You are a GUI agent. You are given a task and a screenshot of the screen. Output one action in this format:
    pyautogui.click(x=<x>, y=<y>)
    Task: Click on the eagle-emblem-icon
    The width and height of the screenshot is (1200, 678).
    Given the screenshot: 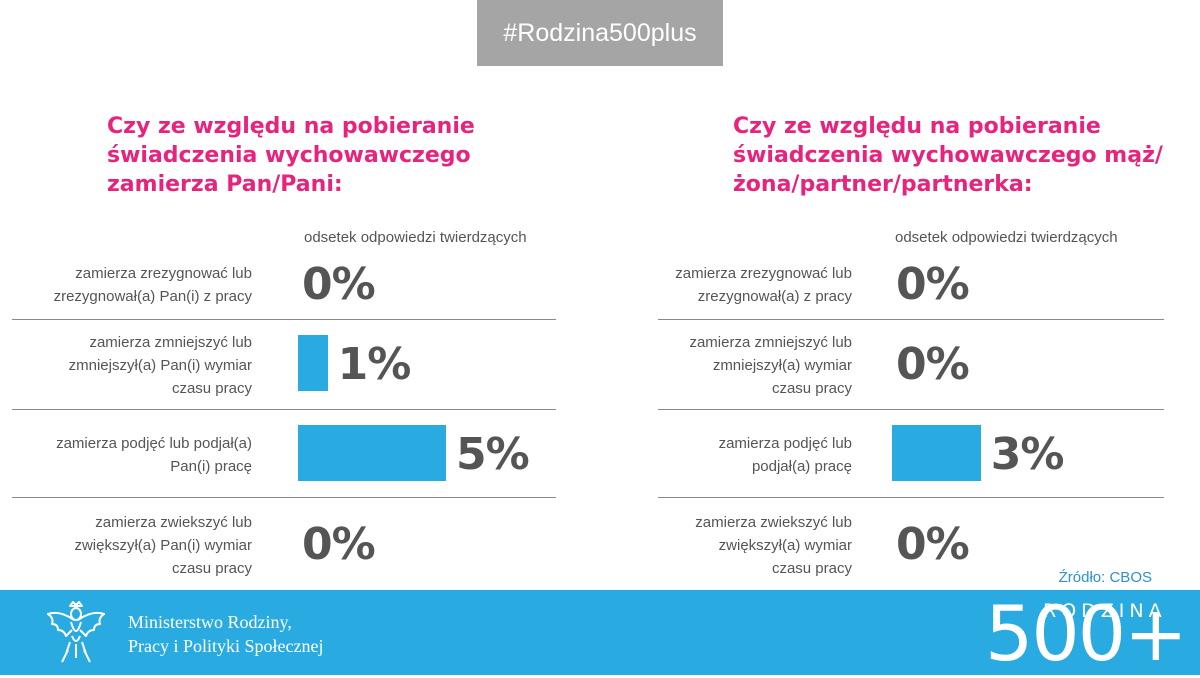 What is the action you would take?
    pyautogui.click(x=76, y=632)
    